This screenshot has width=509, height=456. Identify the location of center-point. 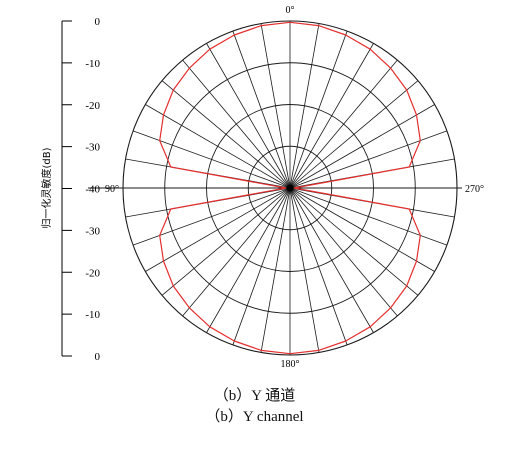
(290, 188).